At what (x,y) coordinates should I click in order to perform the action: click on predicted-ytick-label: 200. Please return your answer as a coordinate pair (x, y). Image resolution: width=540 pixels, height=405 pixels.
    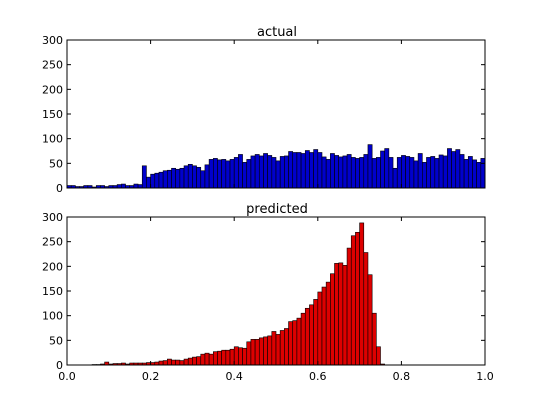
    Looking at the image, I should click on (52, 266).